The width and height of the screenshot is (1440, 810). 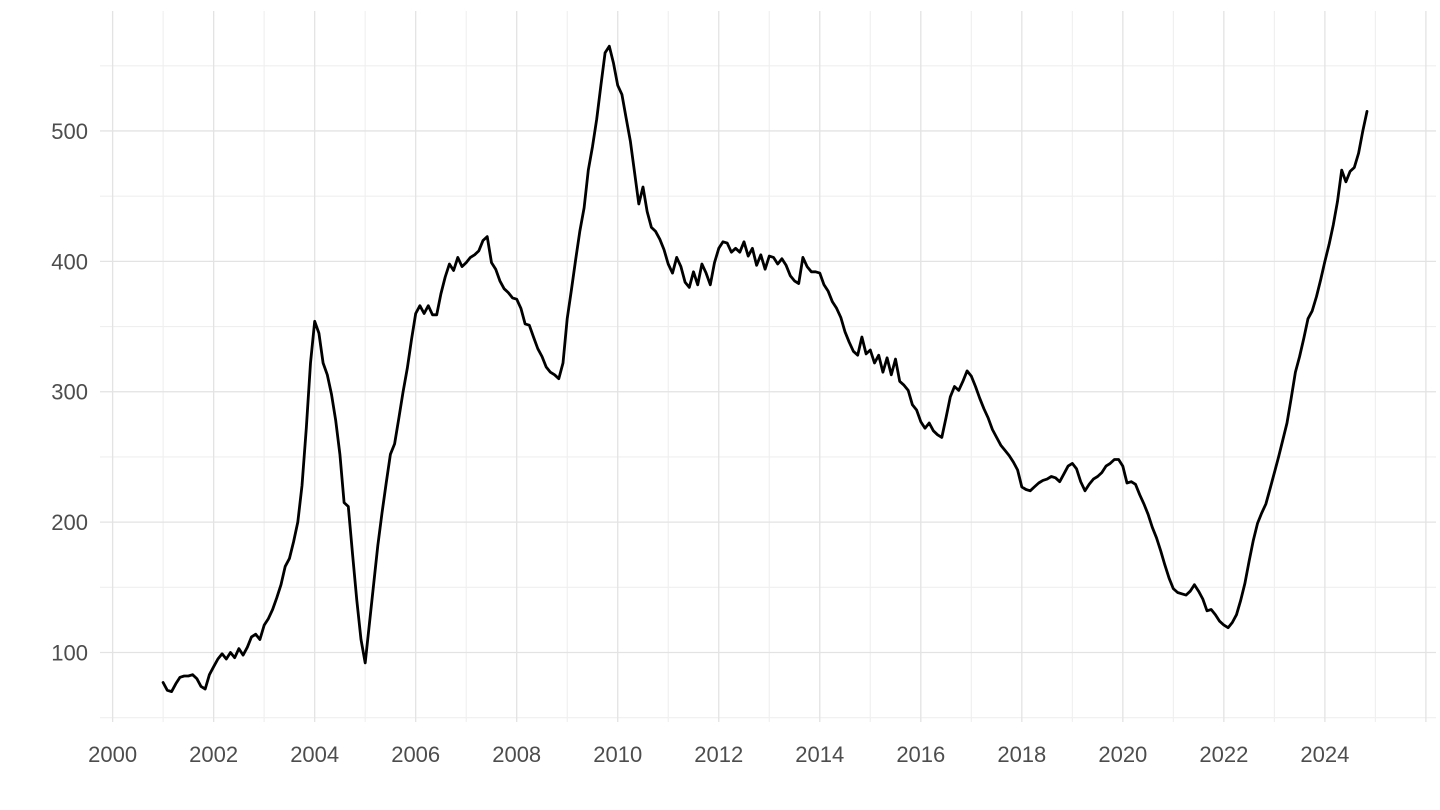 I want to click on x-axis-tick-label: 2000, so click(x=112, y=754).